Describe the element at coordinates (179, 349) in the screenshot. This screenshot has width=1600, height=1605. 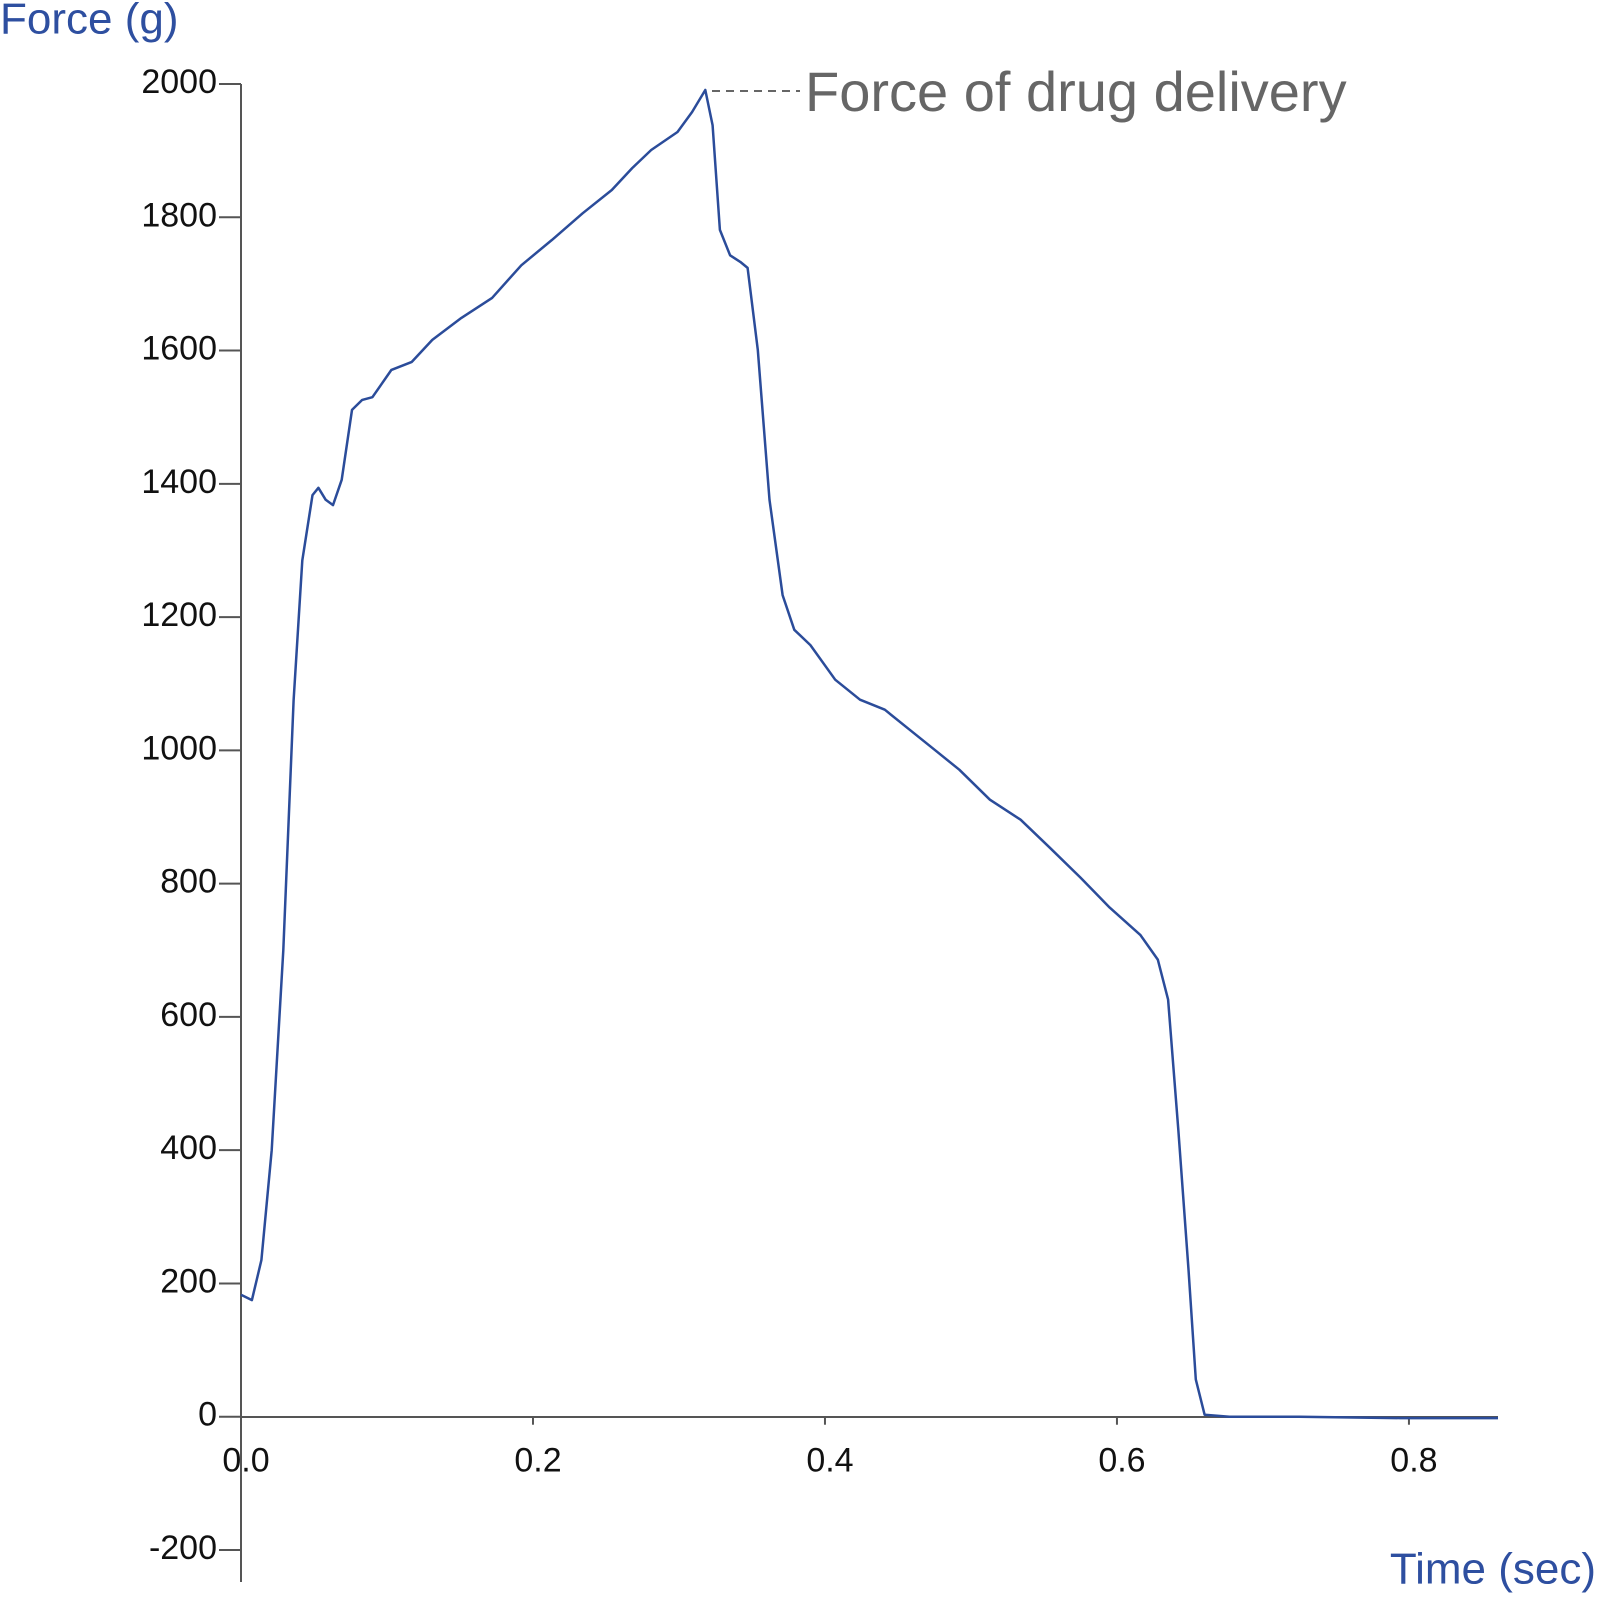
I see `y-tick-label: 1600` at that location.